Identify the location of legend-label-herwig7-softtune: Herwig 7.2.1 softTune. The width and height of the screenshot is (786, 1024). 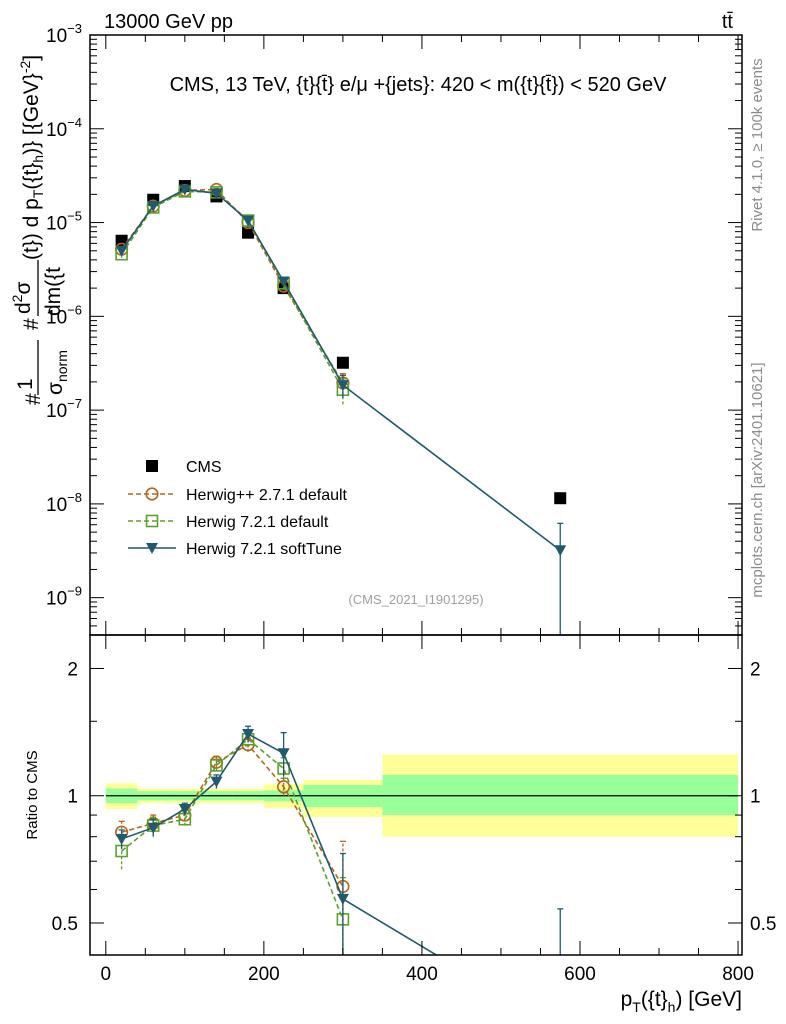
(264, 549).